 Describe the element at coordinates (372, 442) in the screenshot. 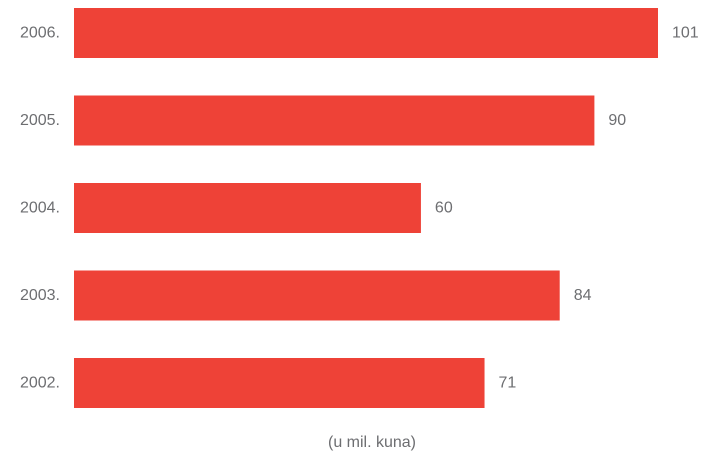

I see `unit-label: (u mil. kuna)` at that location.